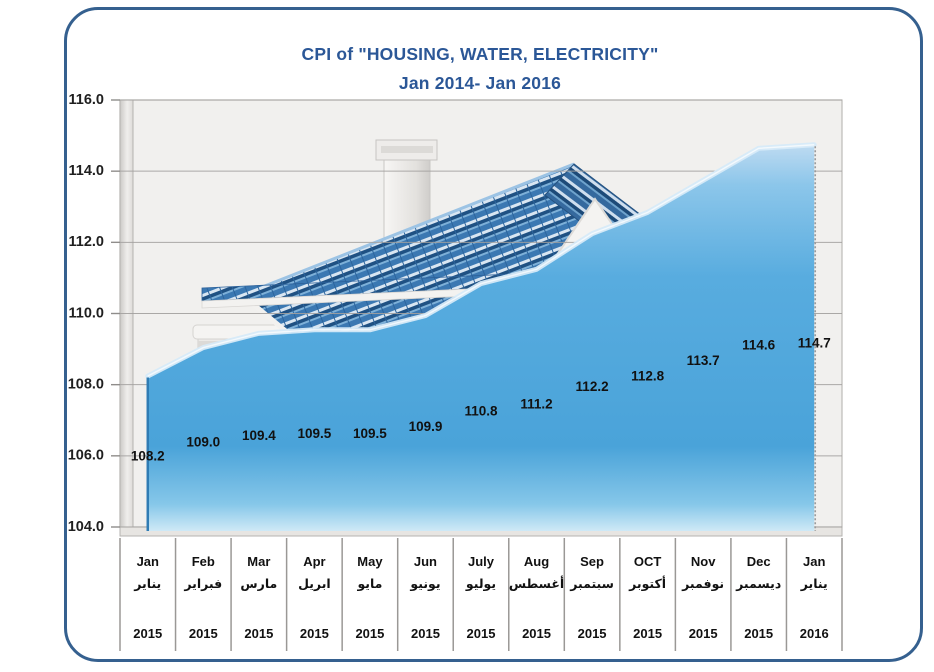  I want to click on data-label: 109.9, so click(426, 426).